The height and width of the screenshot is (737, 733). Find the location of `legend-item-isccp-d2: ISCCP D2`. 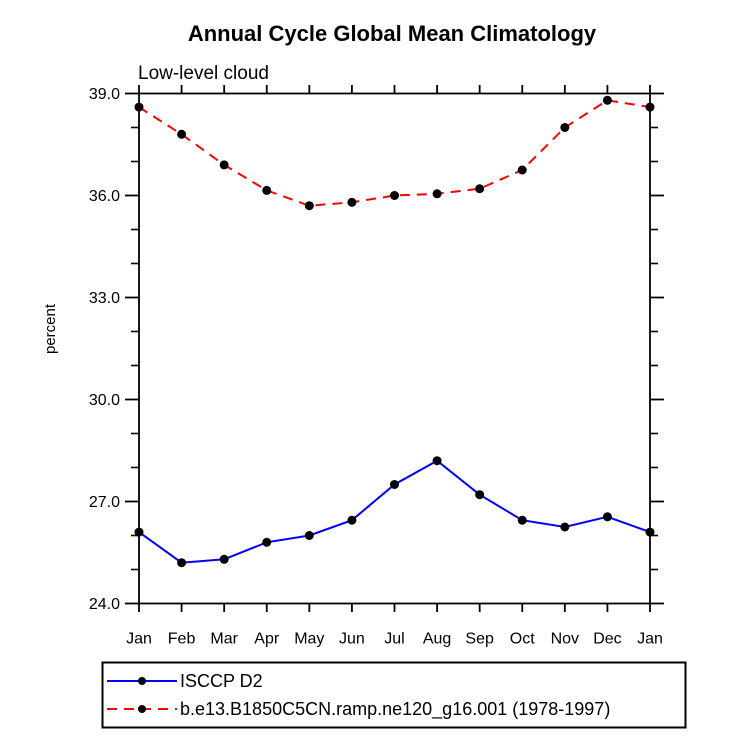

legend-item-isccp-d2: ISCCP D2 is located at coordinates (185, 681).